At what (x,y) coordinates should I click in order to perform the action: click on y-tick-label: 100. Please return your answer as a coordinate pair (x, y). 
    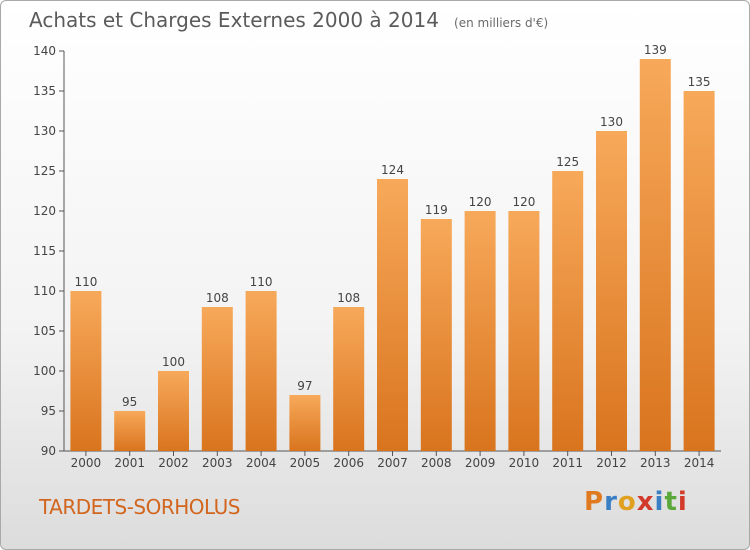
    Looking at the image, I should click on (44, 371).